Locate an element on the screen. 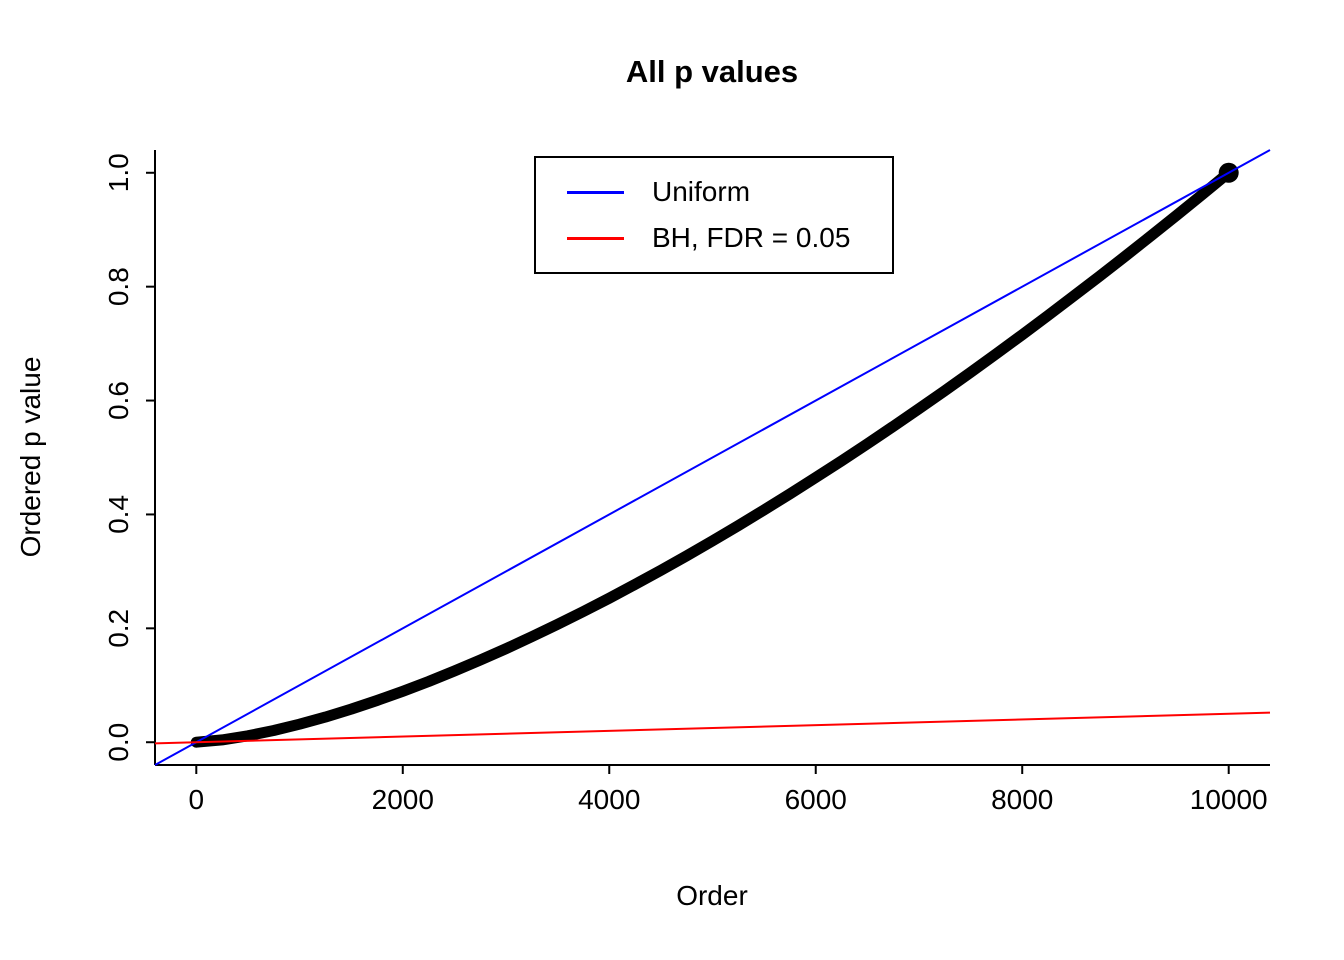 This screenshot has height=960, width=1344. legend: Uniform BH, FDR = 0.05 is located at coordinates (714, 215).